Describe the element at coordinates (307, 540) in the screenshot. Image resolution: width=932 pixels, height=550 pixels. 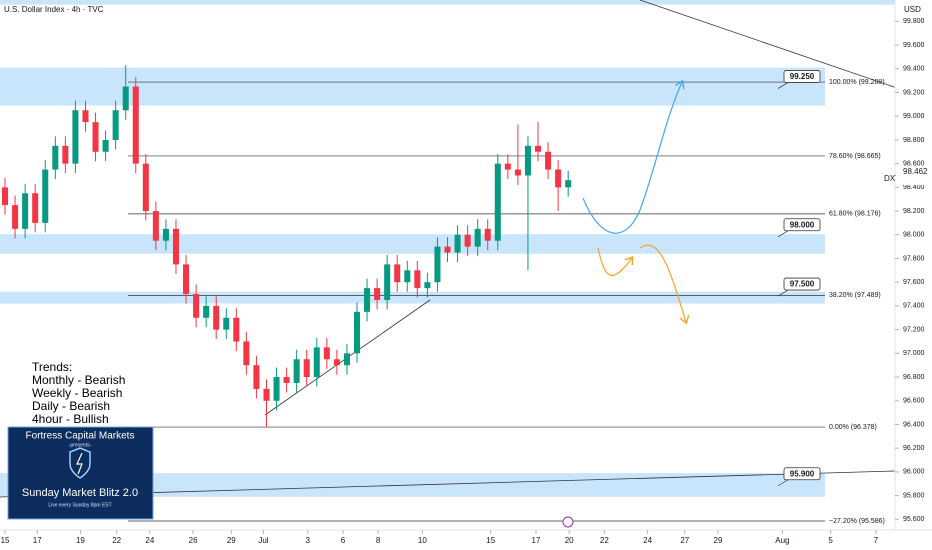
I see `x-tick-label: 3` at that location.